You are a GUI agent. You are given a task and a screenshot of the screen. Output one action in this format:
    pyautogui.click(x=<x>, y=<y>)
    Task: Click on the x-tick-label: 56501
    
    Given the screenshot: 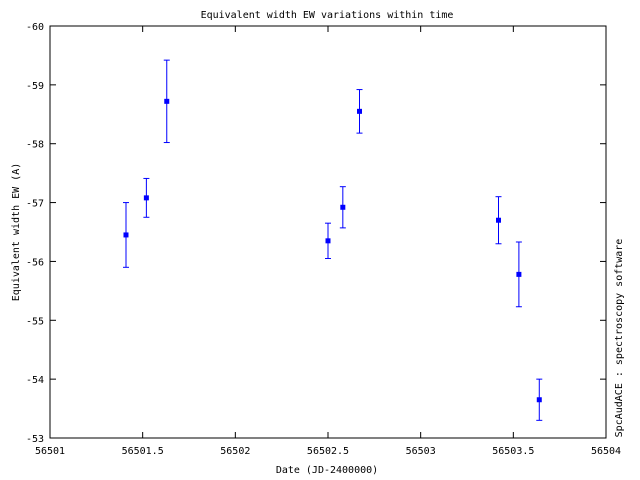 What is the action you would take?
    pyautogui.click(x=50, y=451)
    